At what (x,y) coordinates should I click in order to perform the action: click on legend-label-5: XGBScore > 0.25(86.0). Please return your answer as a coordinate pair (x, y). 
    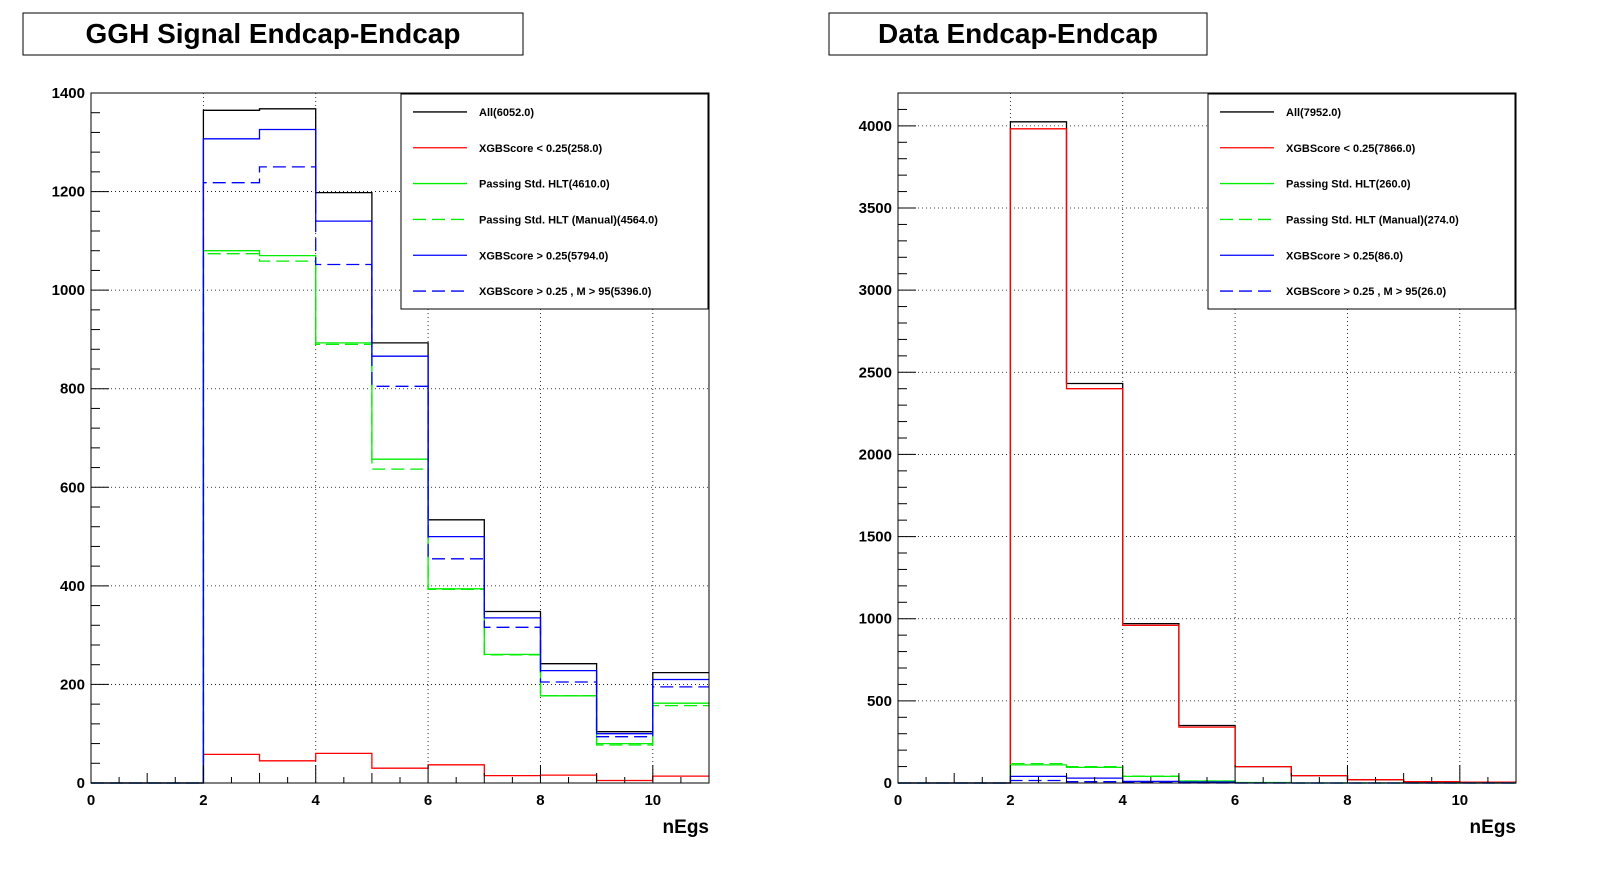
    Looking at the image, I should click on (1344, 256).